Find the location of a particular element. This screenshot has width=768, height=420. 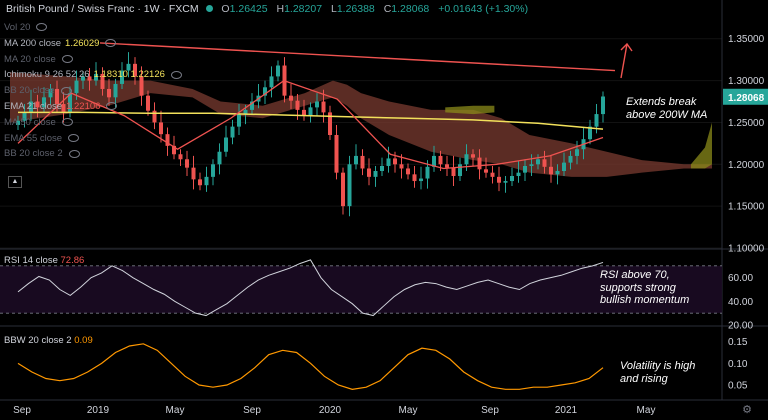

price-tick-label: 1.20000 is located at coordinates (746, 165).